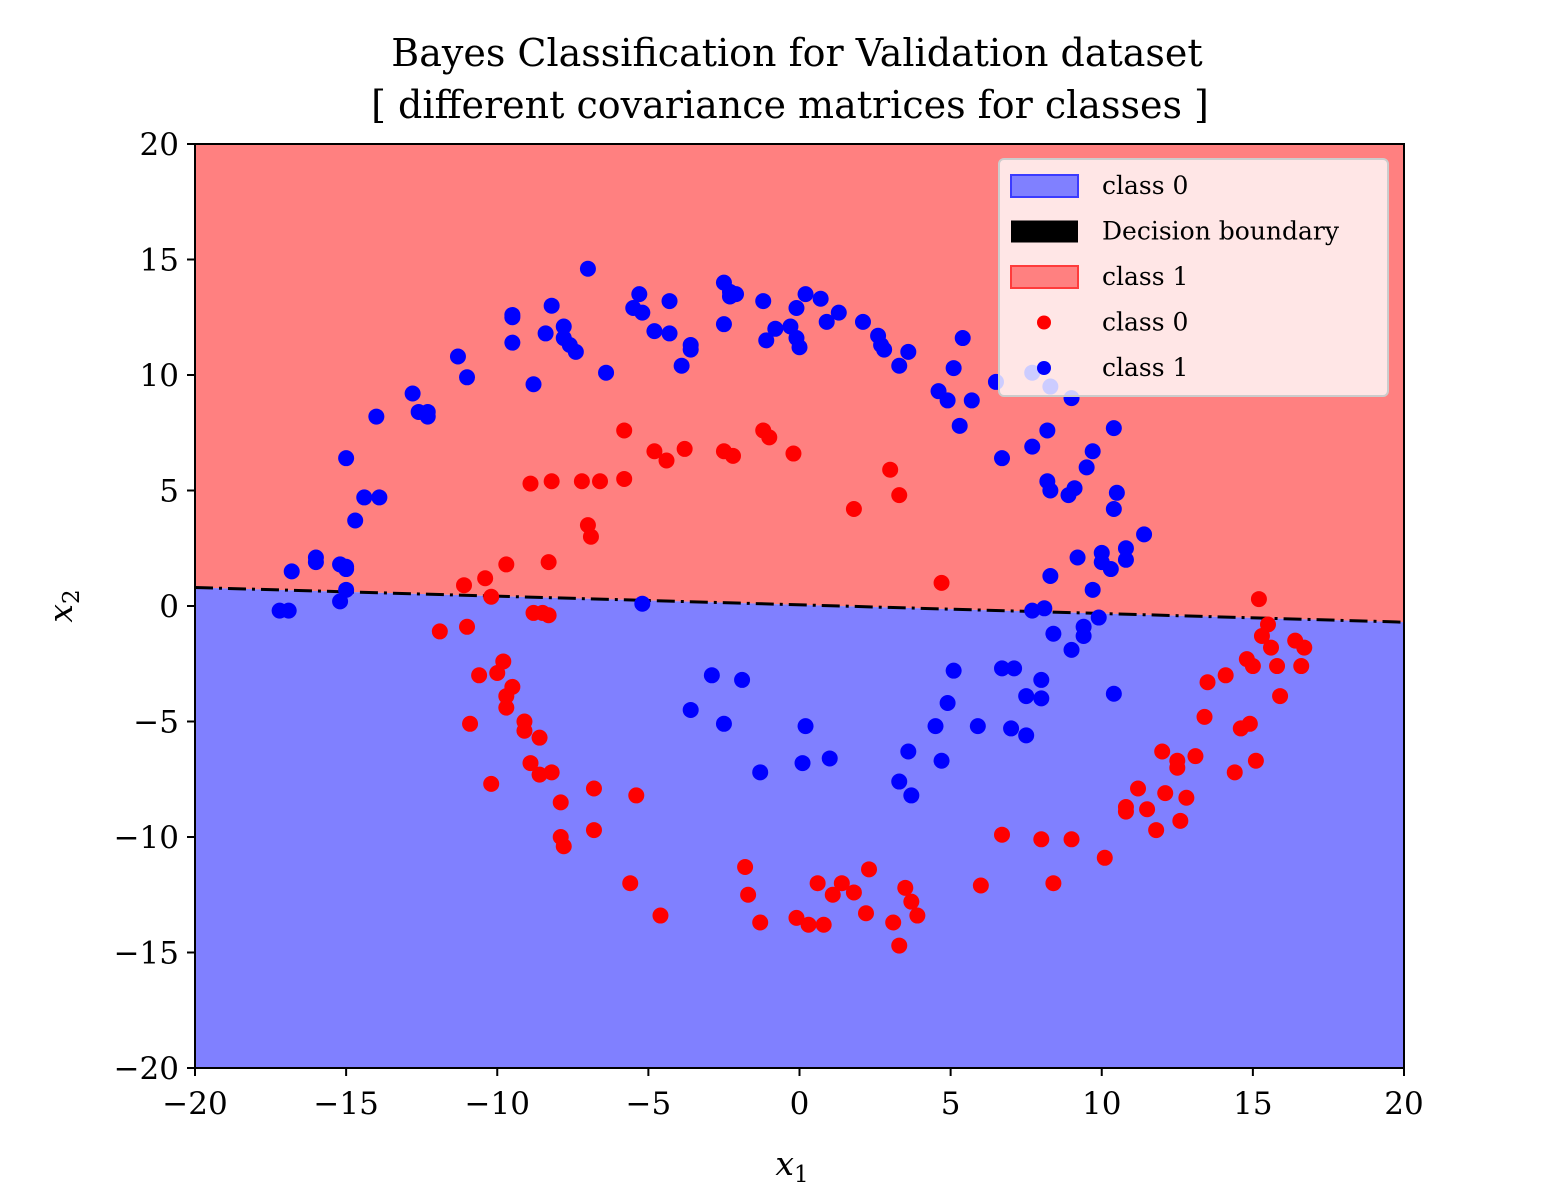 Image resolution: width=1560 pixels, height=1200 pixels. I want to click on x-axis-ticks: −20 −15 −10 −5 0 5 10 15 20, so click(793, 1095).